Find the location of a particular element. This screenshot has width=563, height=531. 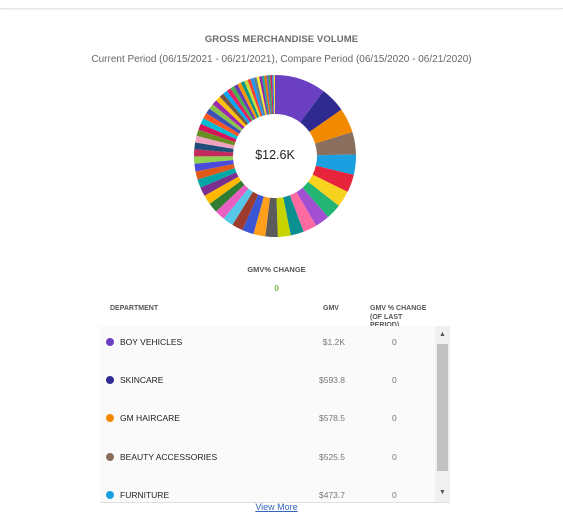

table-row: GM HAIRCARE $578.5 0 is located at coordinates (266, 425).